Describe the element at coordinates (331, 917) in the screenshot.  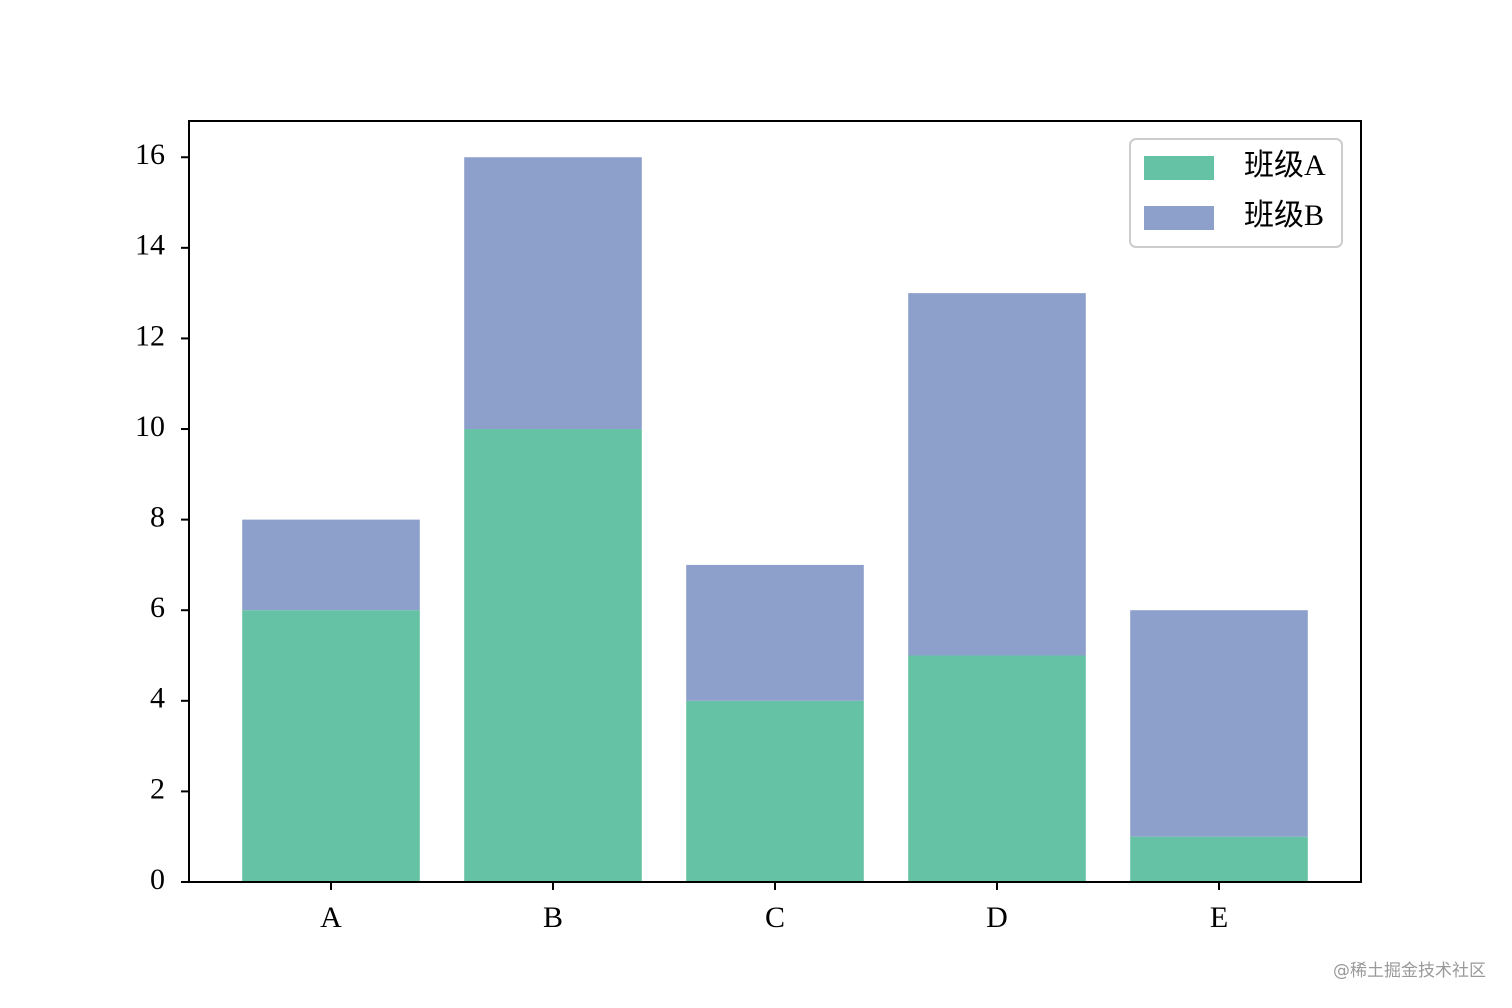
I see `x-tick-label: A` at that location.